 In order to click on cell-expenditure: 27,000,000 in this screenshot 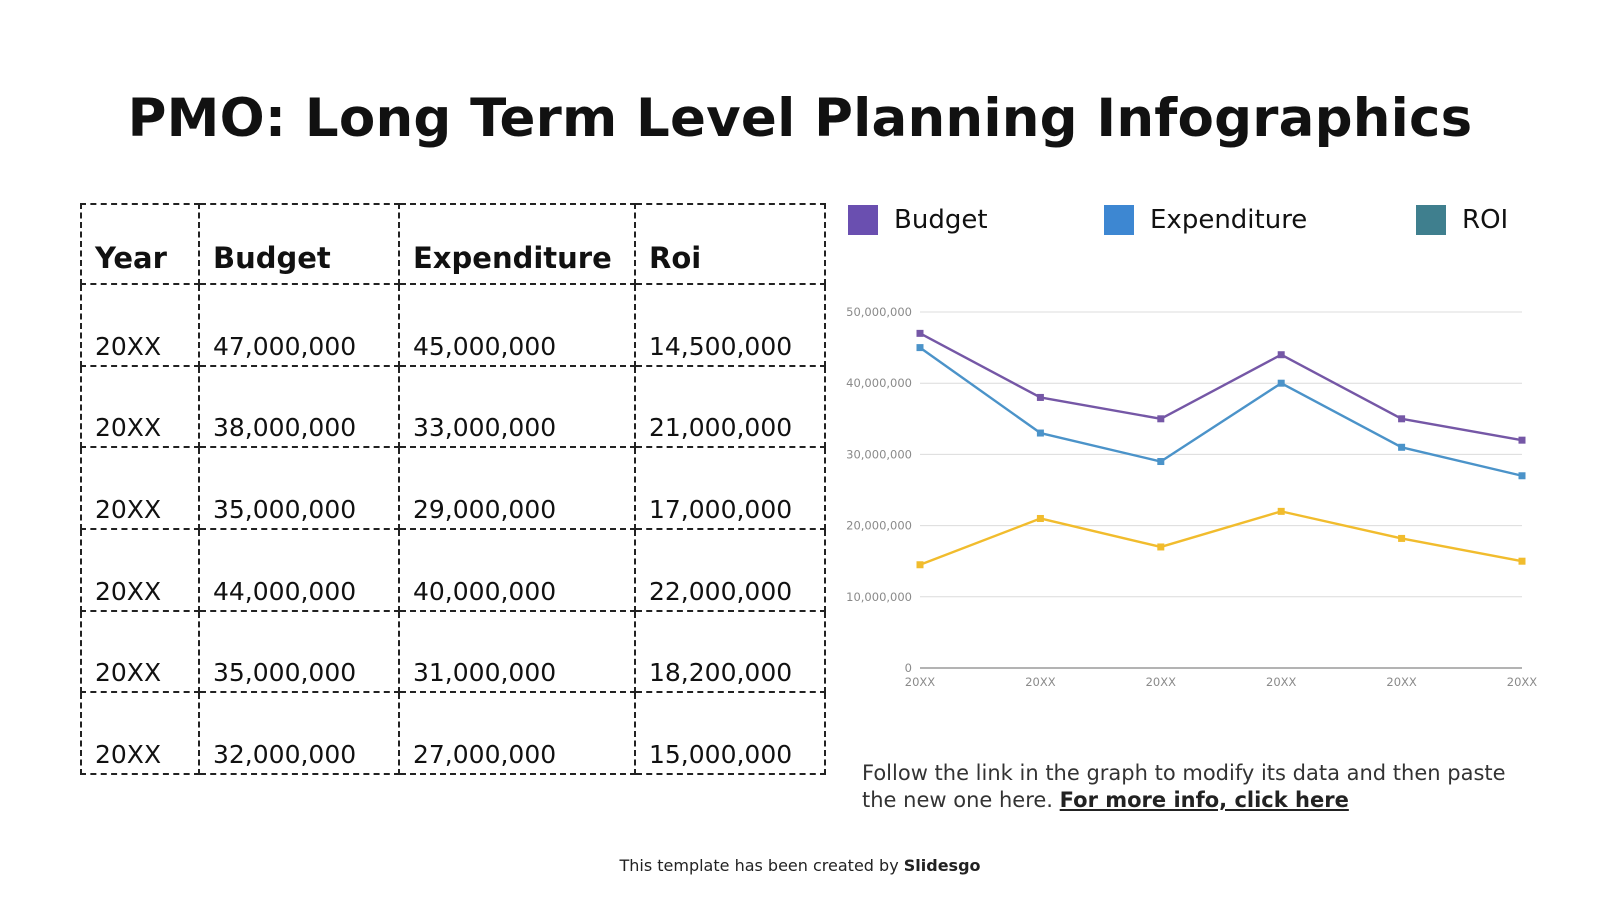, I will do `click(517, 733)`.